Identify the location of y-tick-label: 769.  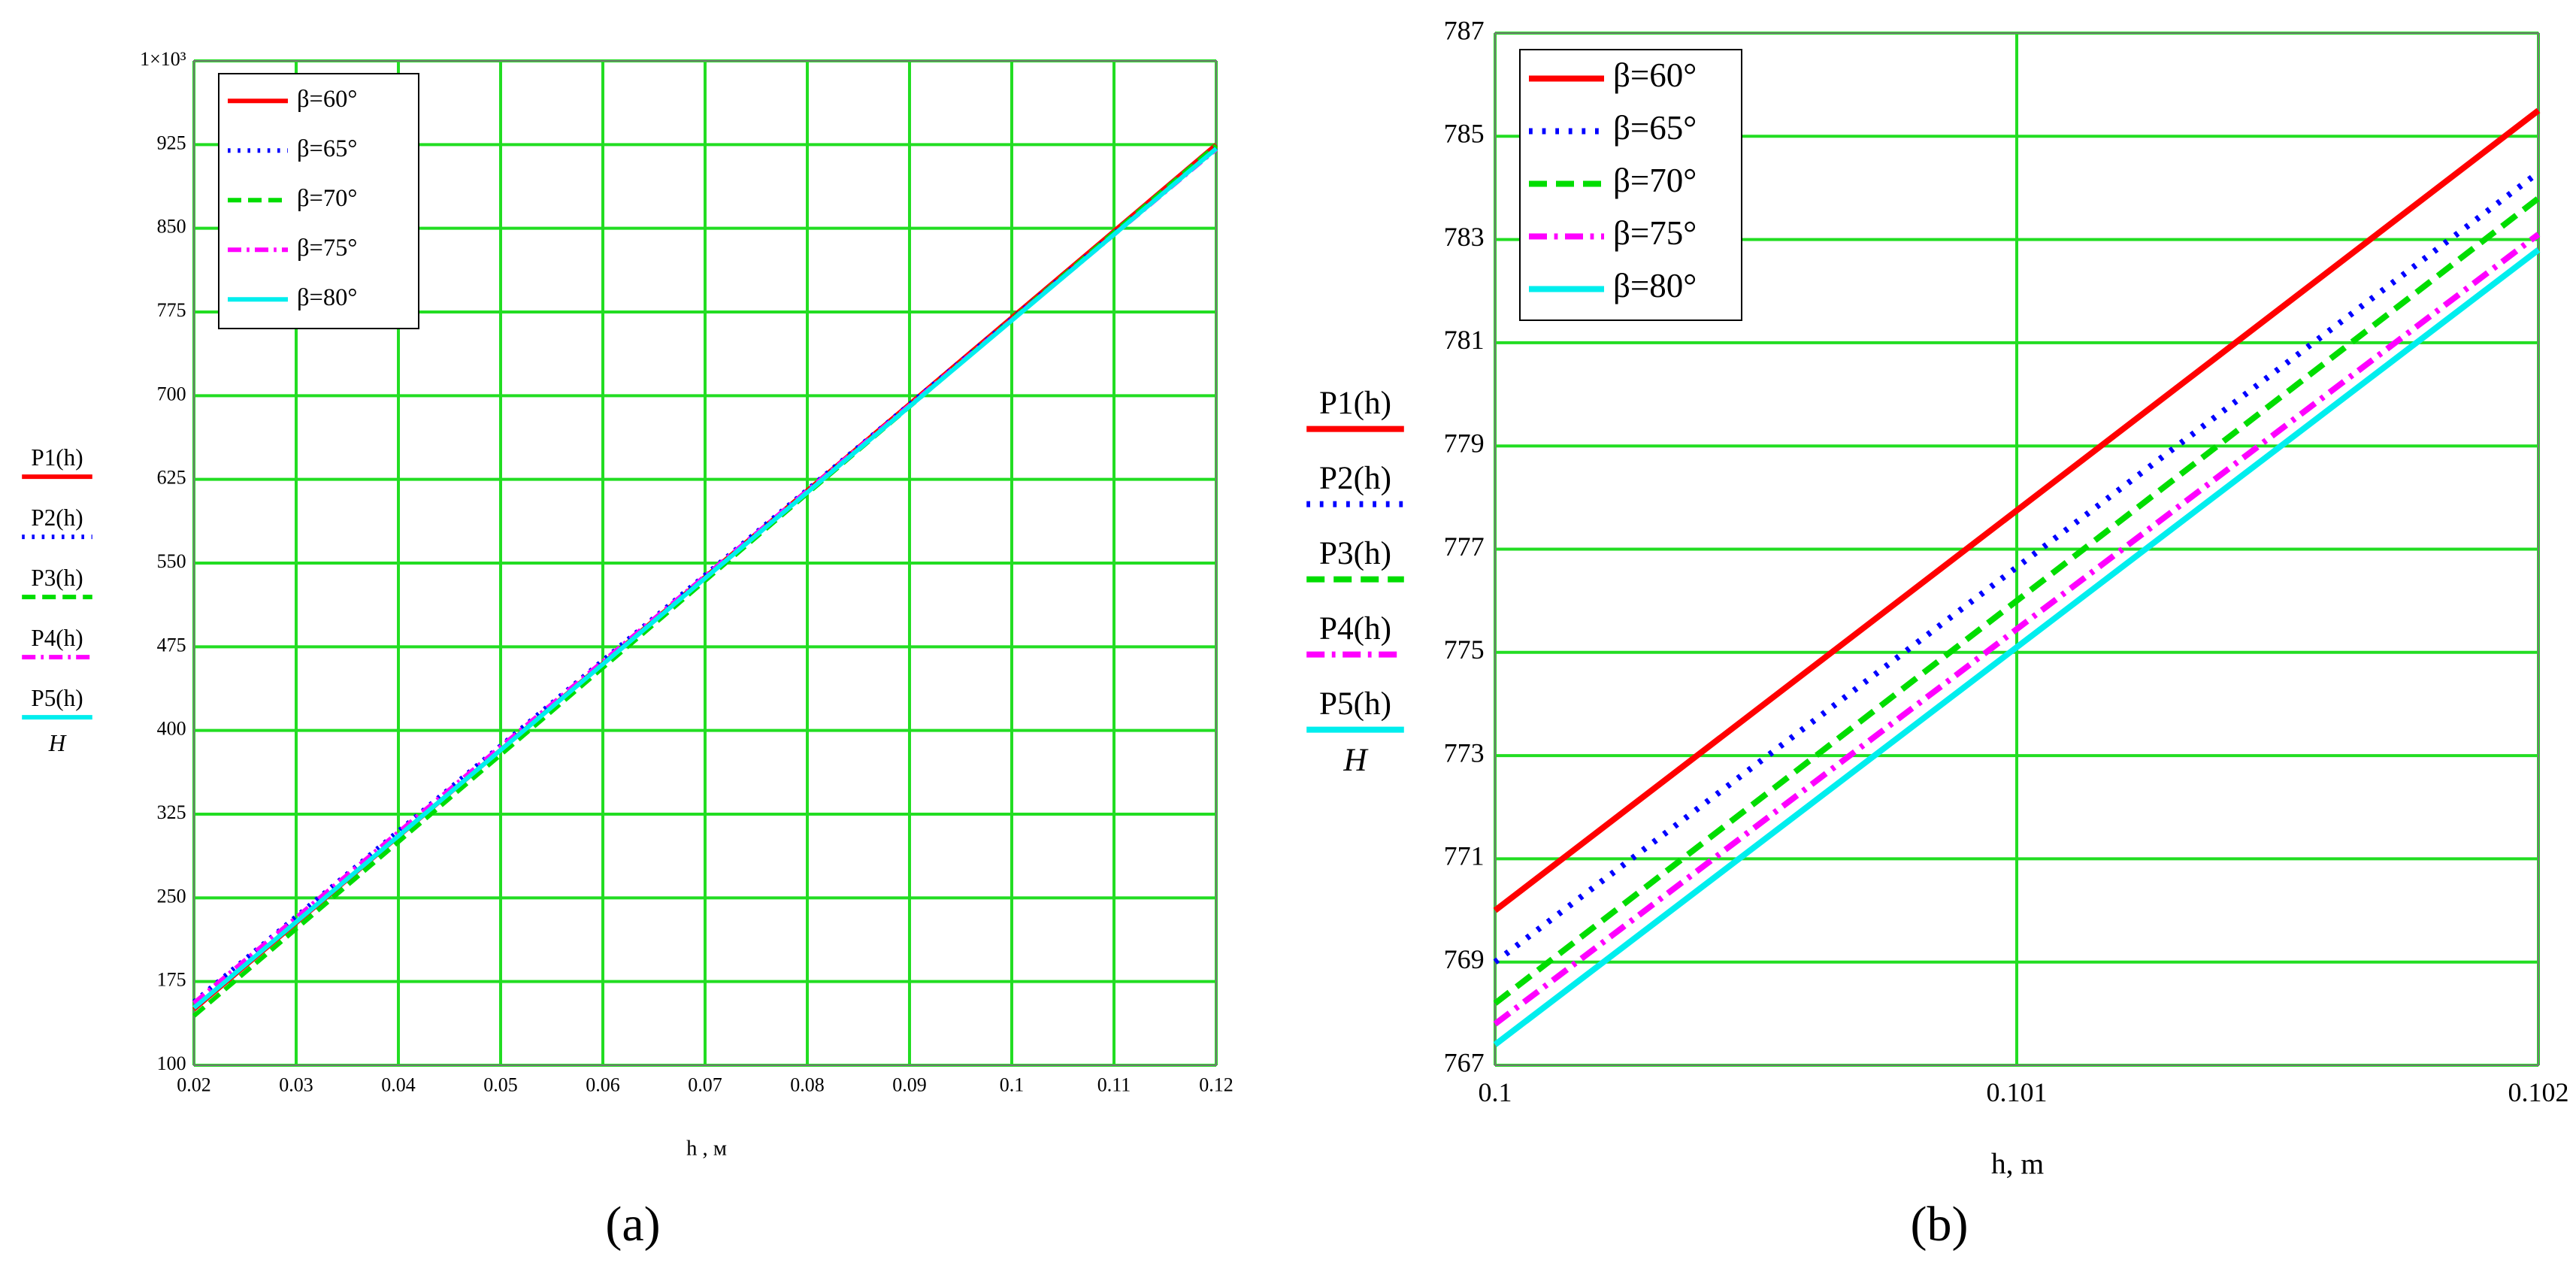
(1464, 959).